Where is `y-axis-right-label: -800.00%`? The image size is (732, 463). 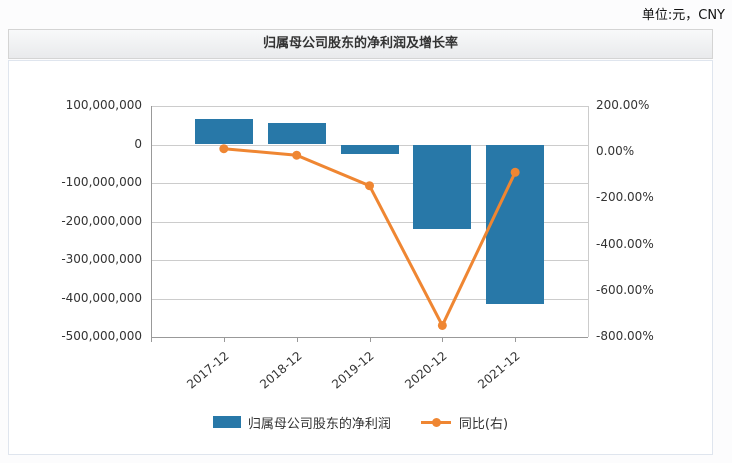
y-axis-right-label: -800.00% is located at coordinates (625, 336).